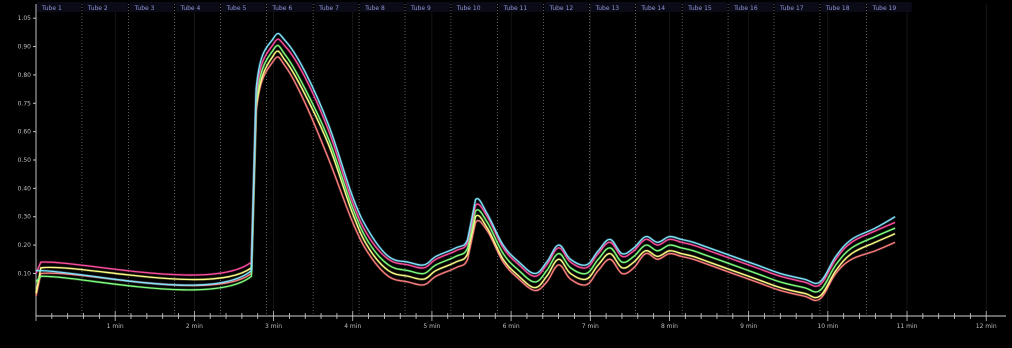  Describe the element at coordinates (115, 326) in the screenshot. I see `x-tick-label: 1 min` at that location.